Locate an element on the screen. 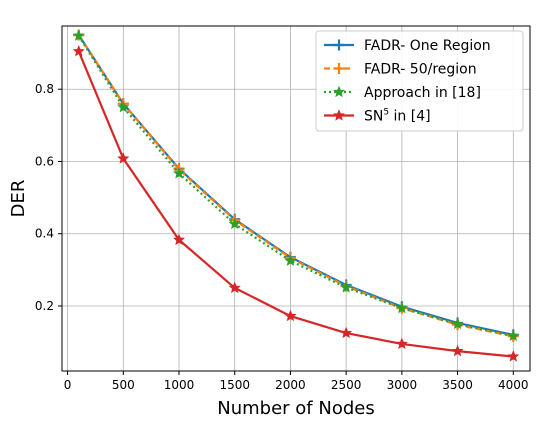 The width and height of the screenshot is (550, 423). x-tick-label: 1500 is located at coordinates (234, 385).